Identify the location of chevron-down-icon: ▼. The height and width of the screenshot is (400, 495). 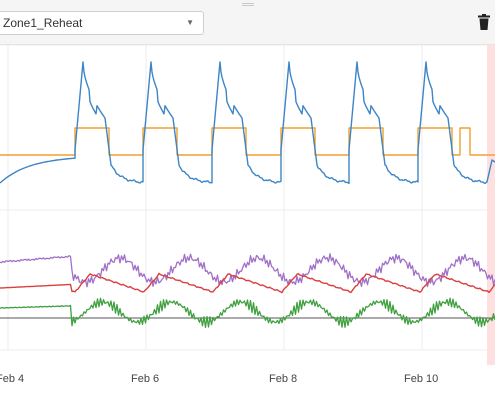
(190, 22).